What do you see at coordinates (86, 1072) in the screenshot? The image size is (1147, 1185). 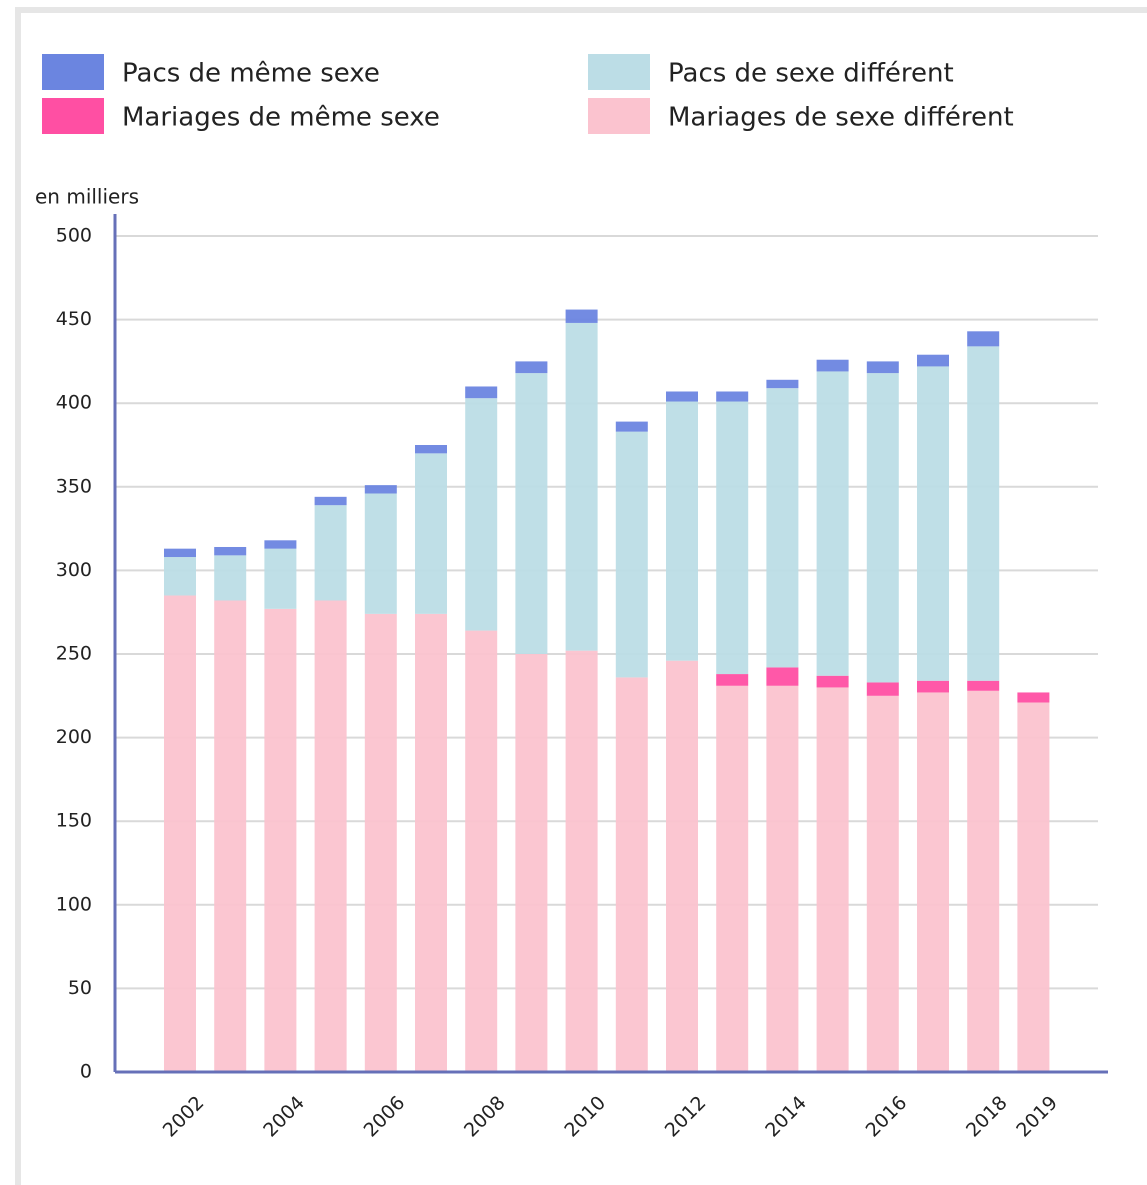 I see `y-tick-label: 0` at bounding box center [86, 1072].